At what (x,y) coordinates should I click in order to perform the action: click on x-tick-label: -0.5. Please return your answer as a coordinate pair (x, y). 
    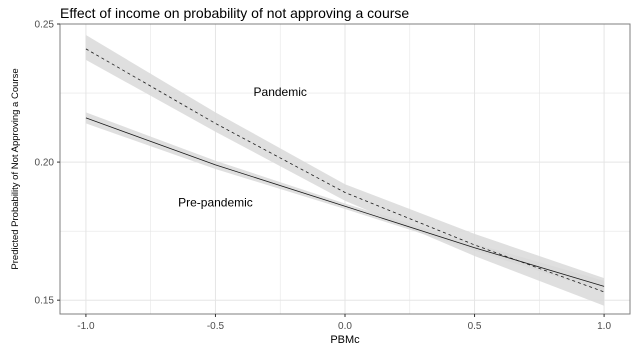
    Looking at the image, I should click on (216, 326).